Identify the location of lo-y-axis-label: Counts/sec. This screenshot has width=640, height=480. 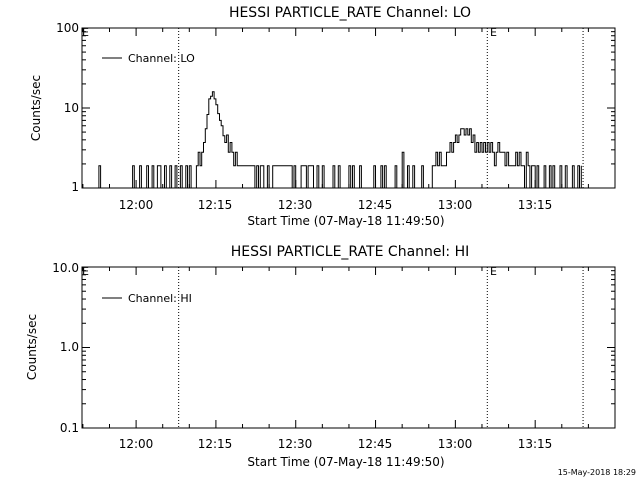
(36, 108).